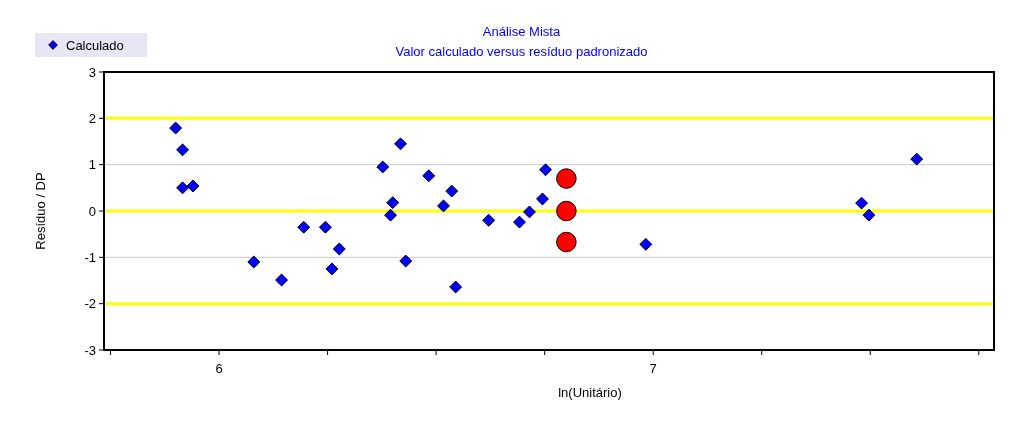 The image size is (1023, 423). What do you see at coordinates (90, 350) in the screenshot?
I see `y-tick-label: -3` at bounding box center [90, 350].